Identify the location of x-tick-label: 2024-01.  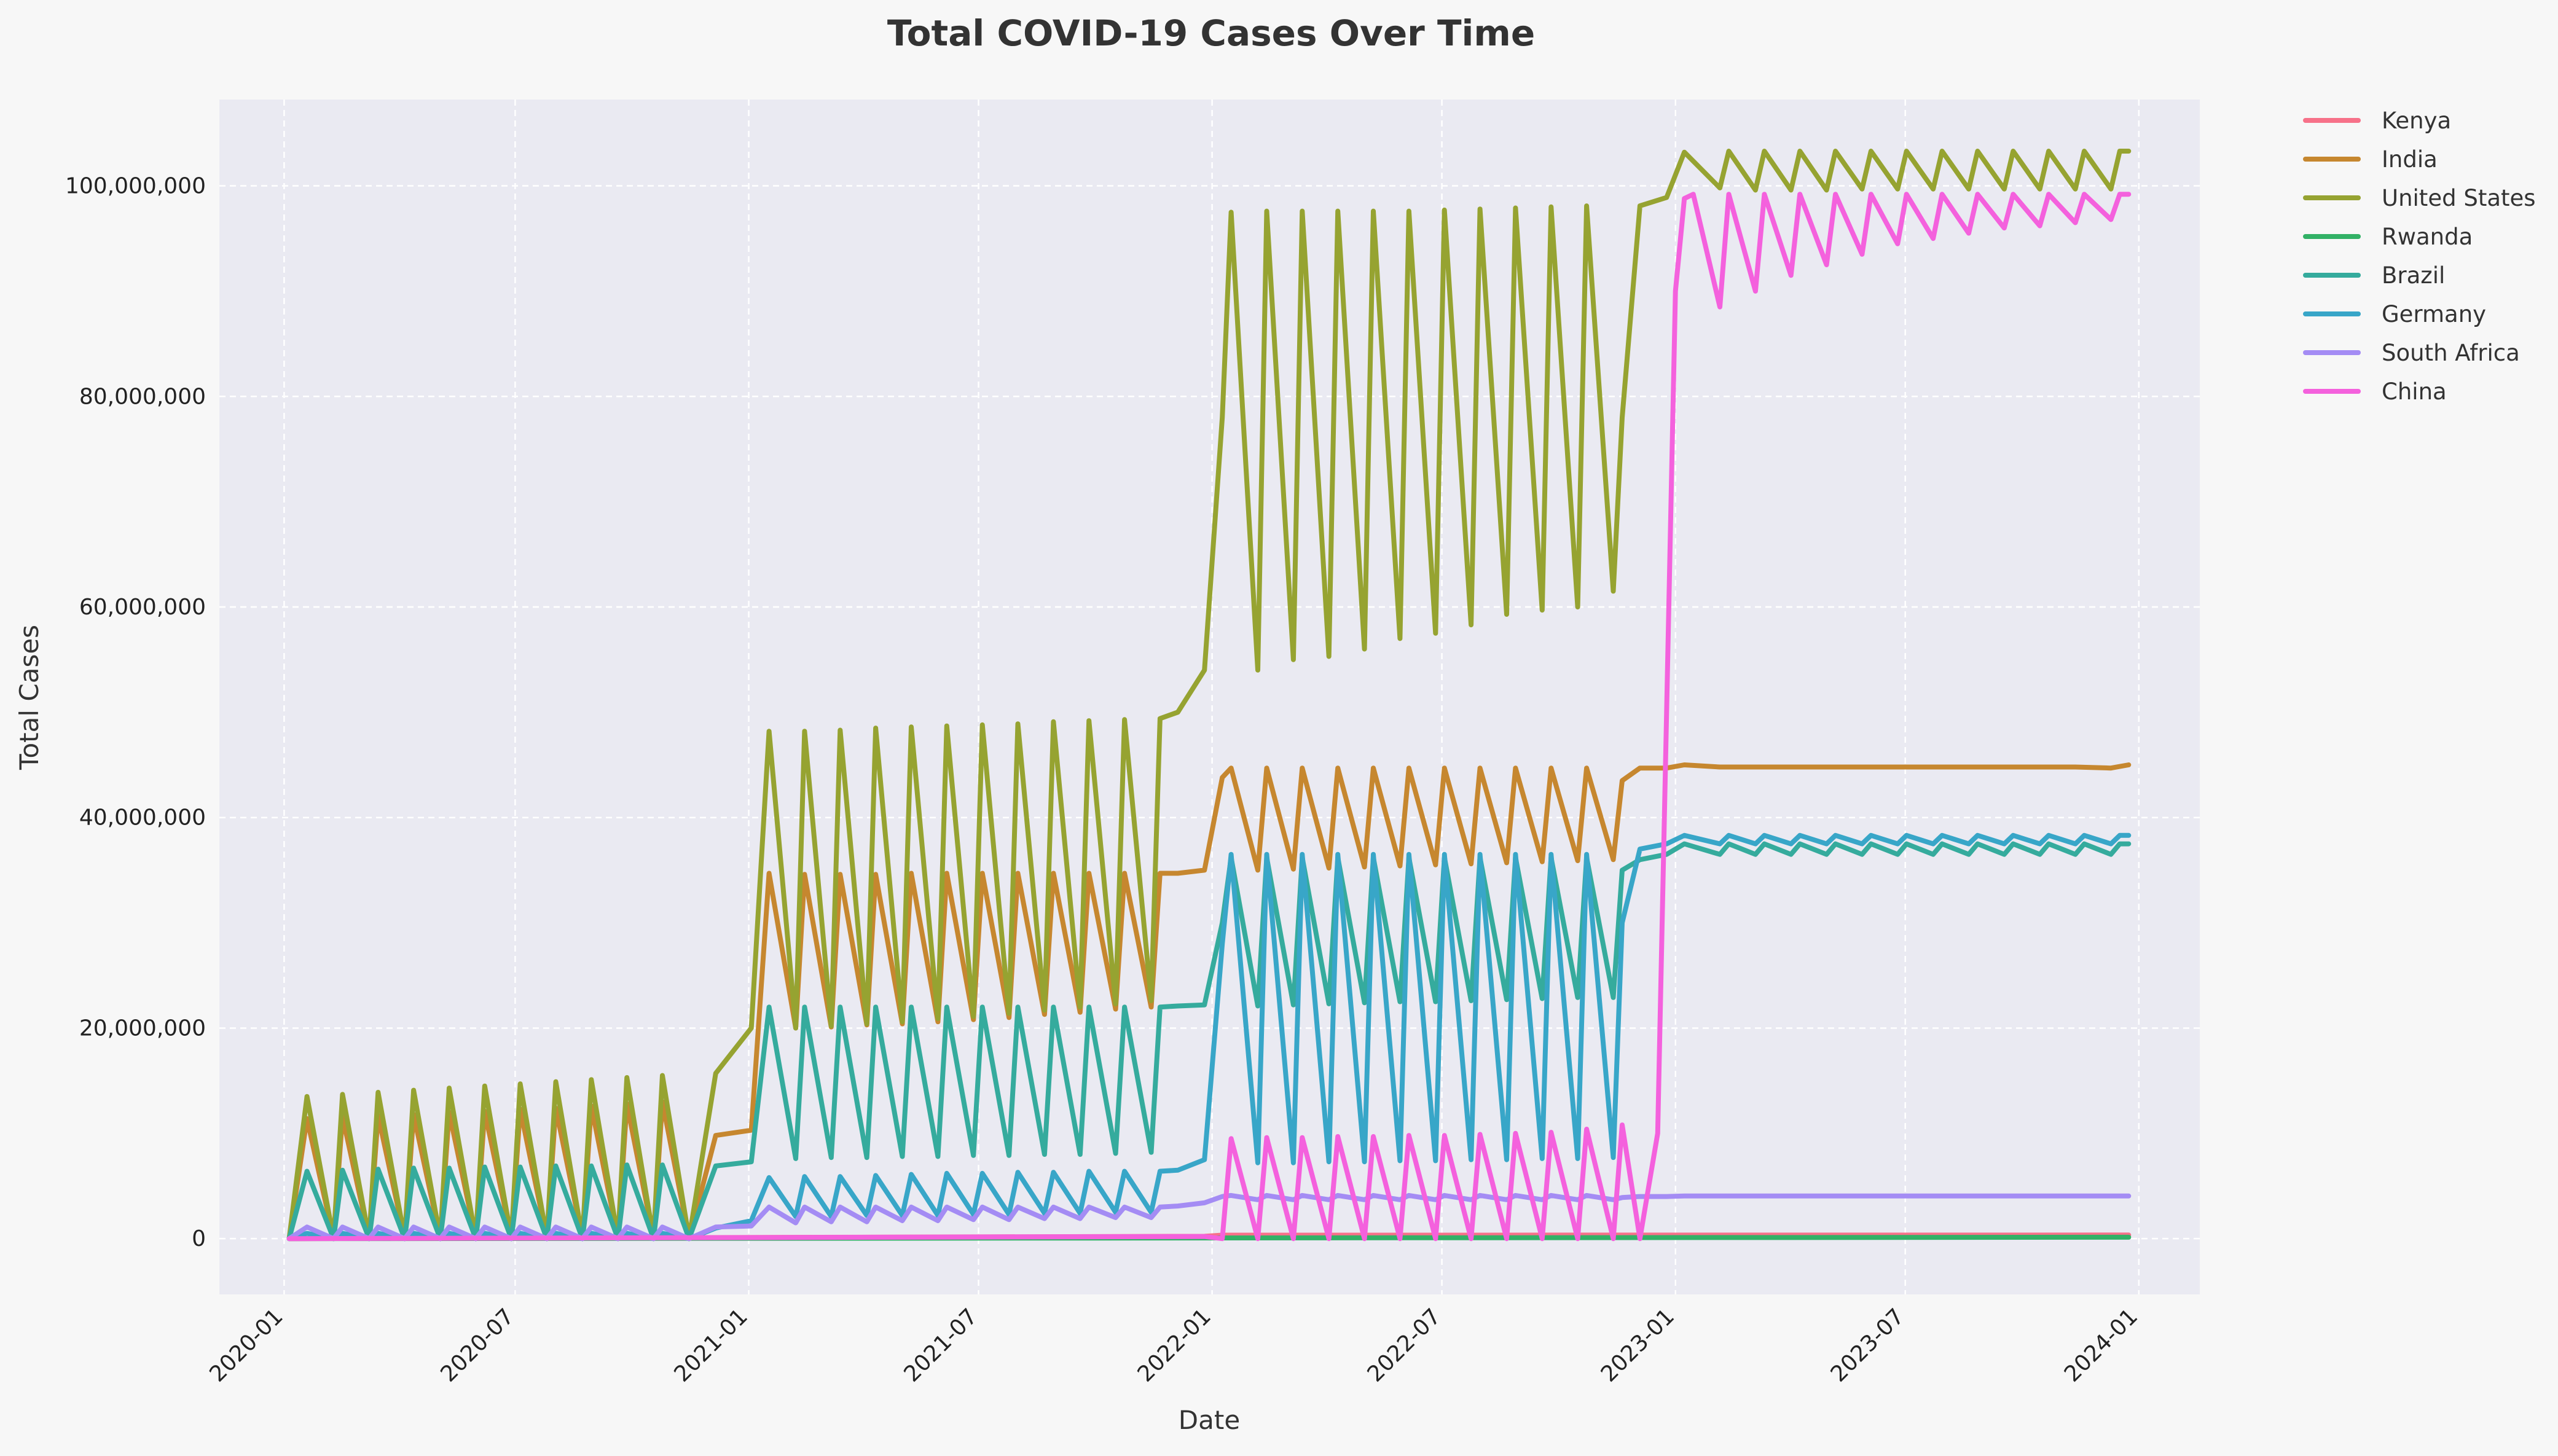
(2101, 1345).